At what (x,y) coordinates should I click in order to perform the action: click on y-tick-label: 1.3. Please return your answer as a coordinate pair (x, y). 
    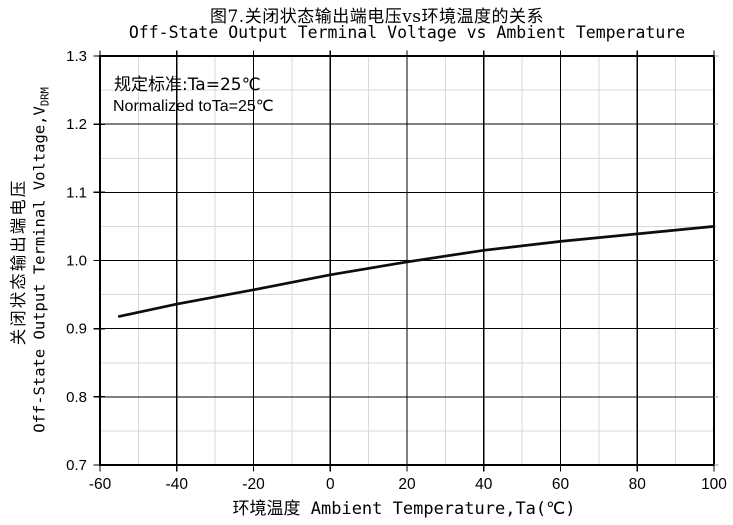
    Looking at the image, I should click on (76, 56).